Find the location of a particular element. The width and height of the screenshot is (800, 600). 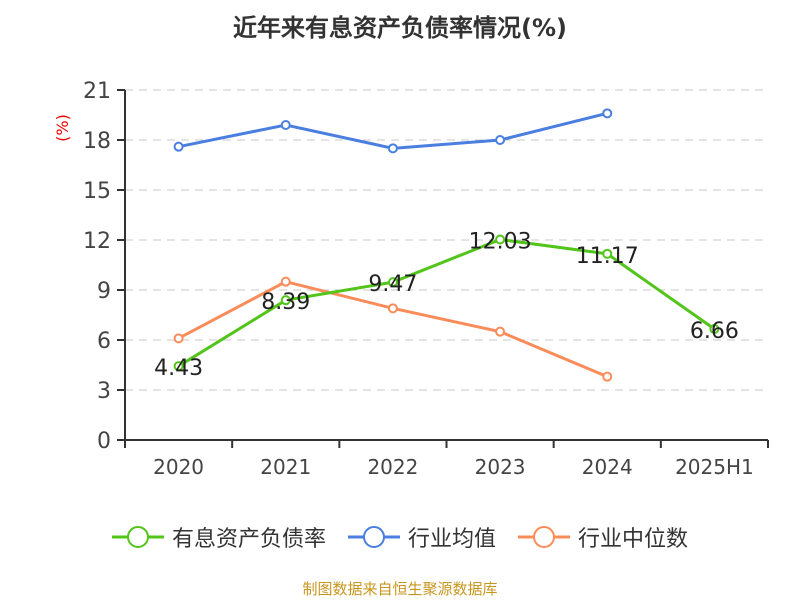

source-footer: 制图数据来自恒生聚源数据库 is located at coordinates (400, 589).